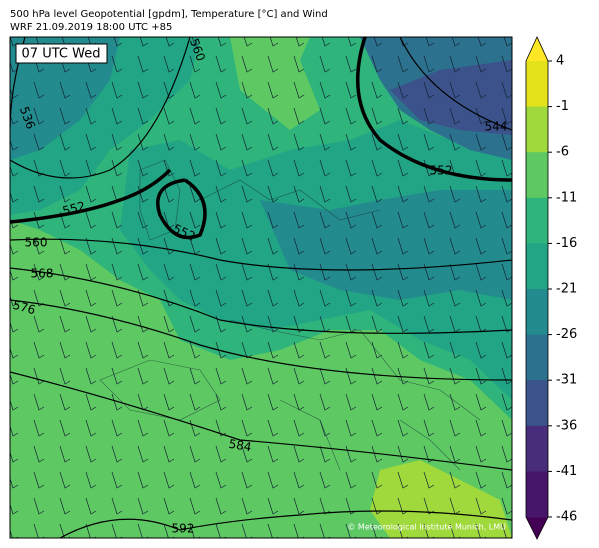 This screenshot has width=599, height=548. What do you see at coordinates (566, 334) in the screenshot?
I see `colorbar-tick-label: -26` at bounding box center [566, 334].